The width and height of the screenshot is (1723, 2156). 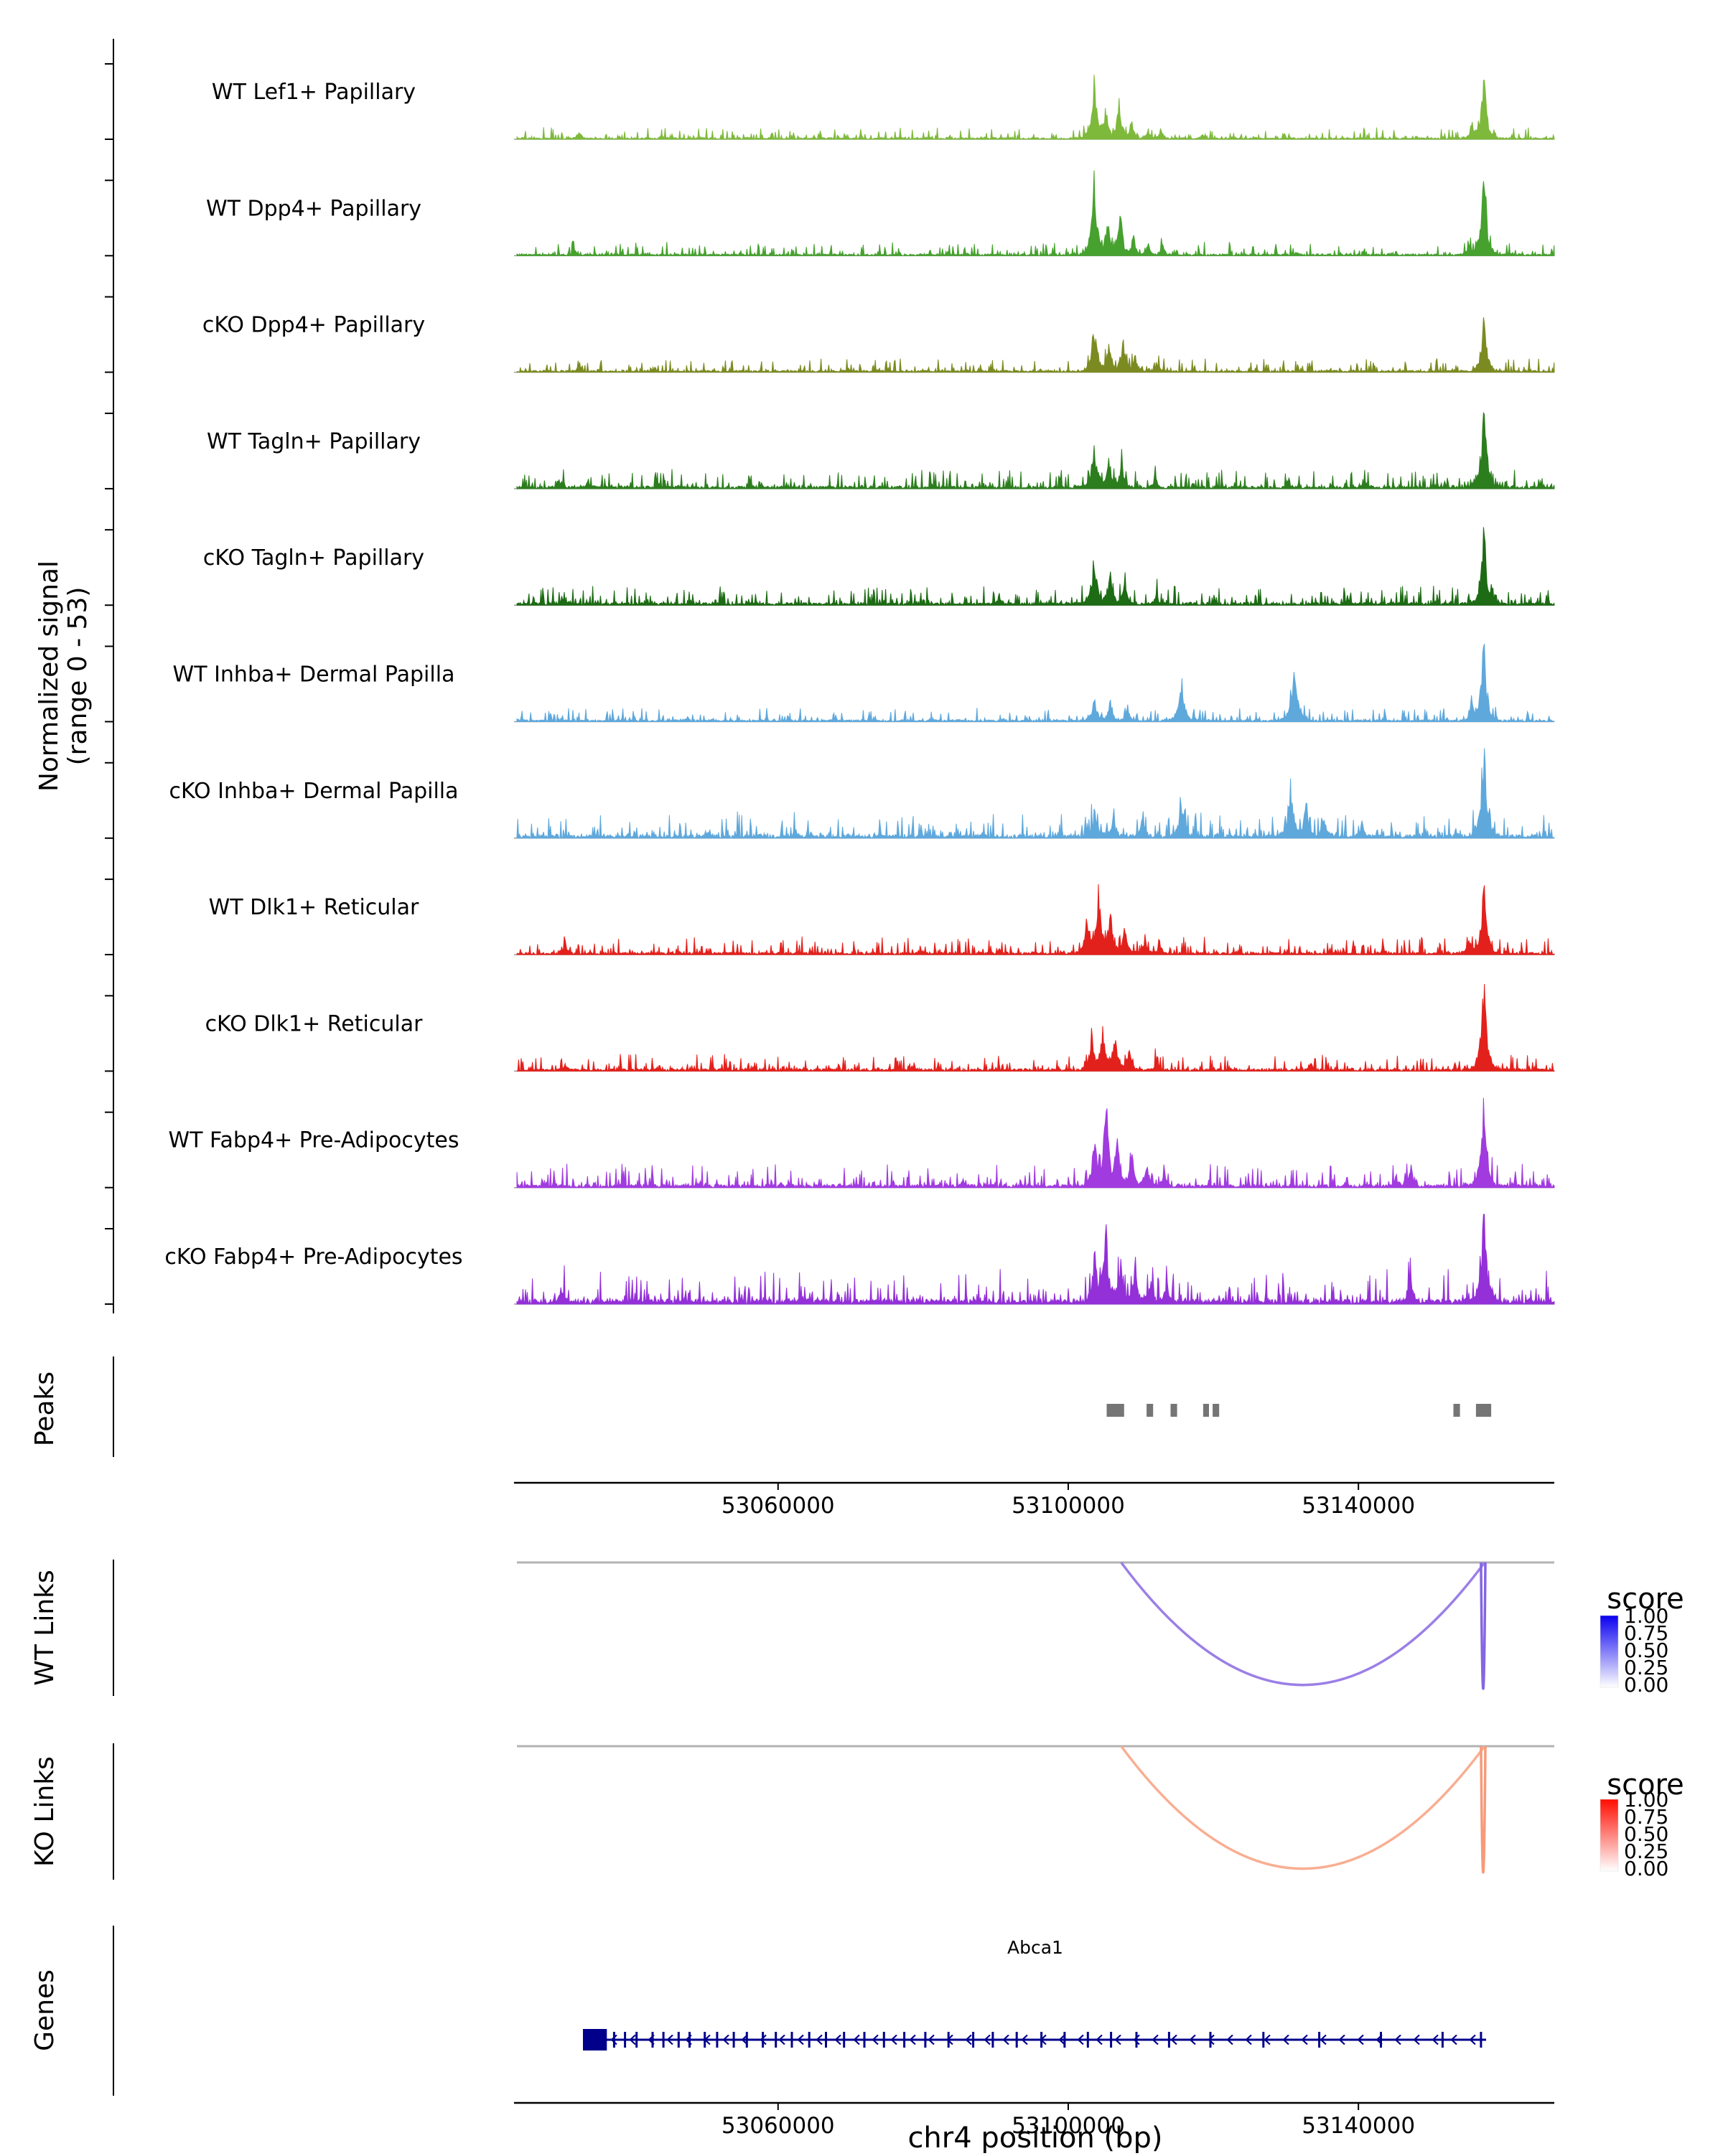 What do you see at coordinates (45, 2010) in the screenshot?
I see `genes-section-label: Genes` at bounding box center [45, 2010].